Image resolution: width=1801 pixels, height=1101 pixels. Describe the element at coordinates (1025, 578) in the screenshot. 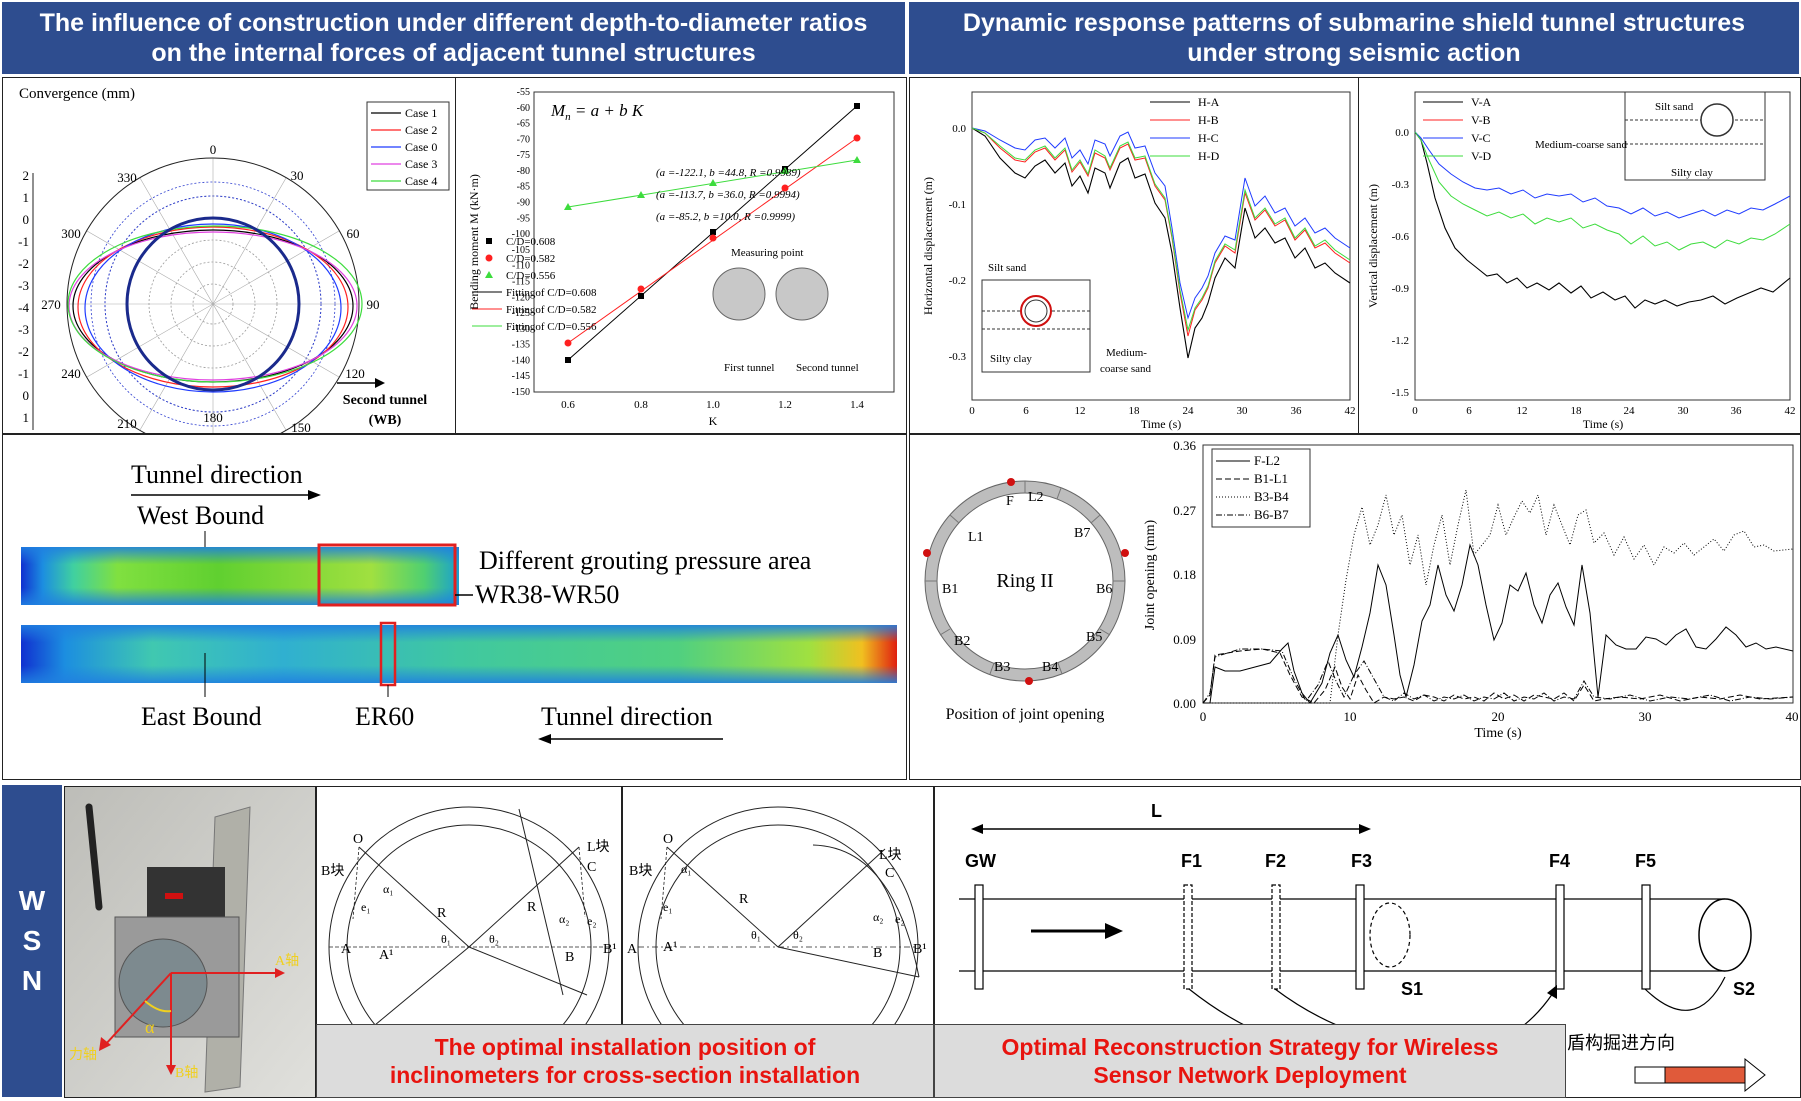

I see `ring-segment-joints` at that location.